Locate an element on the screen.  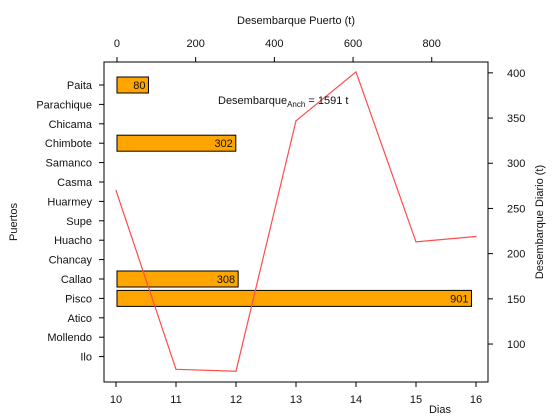
port-label-casma: Casma is located at coordinates (75, 183).